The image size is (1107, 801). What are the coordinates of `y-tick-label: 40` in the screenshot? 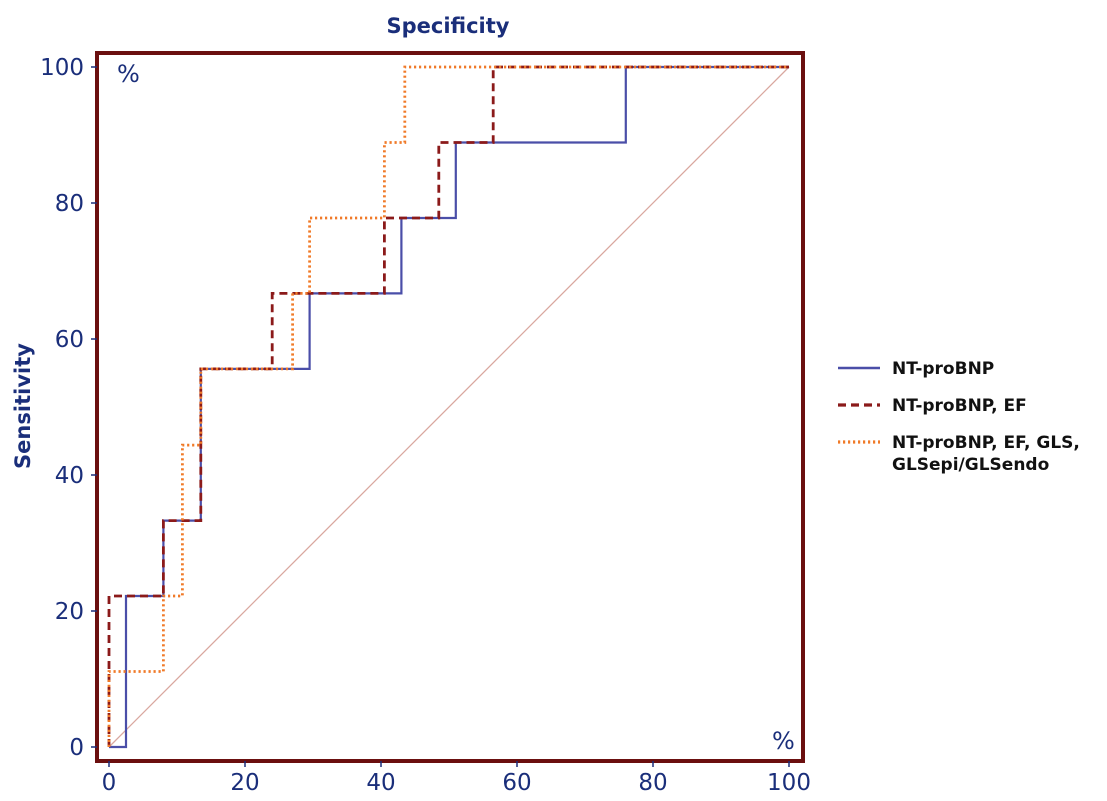 It's located at (69, 476).